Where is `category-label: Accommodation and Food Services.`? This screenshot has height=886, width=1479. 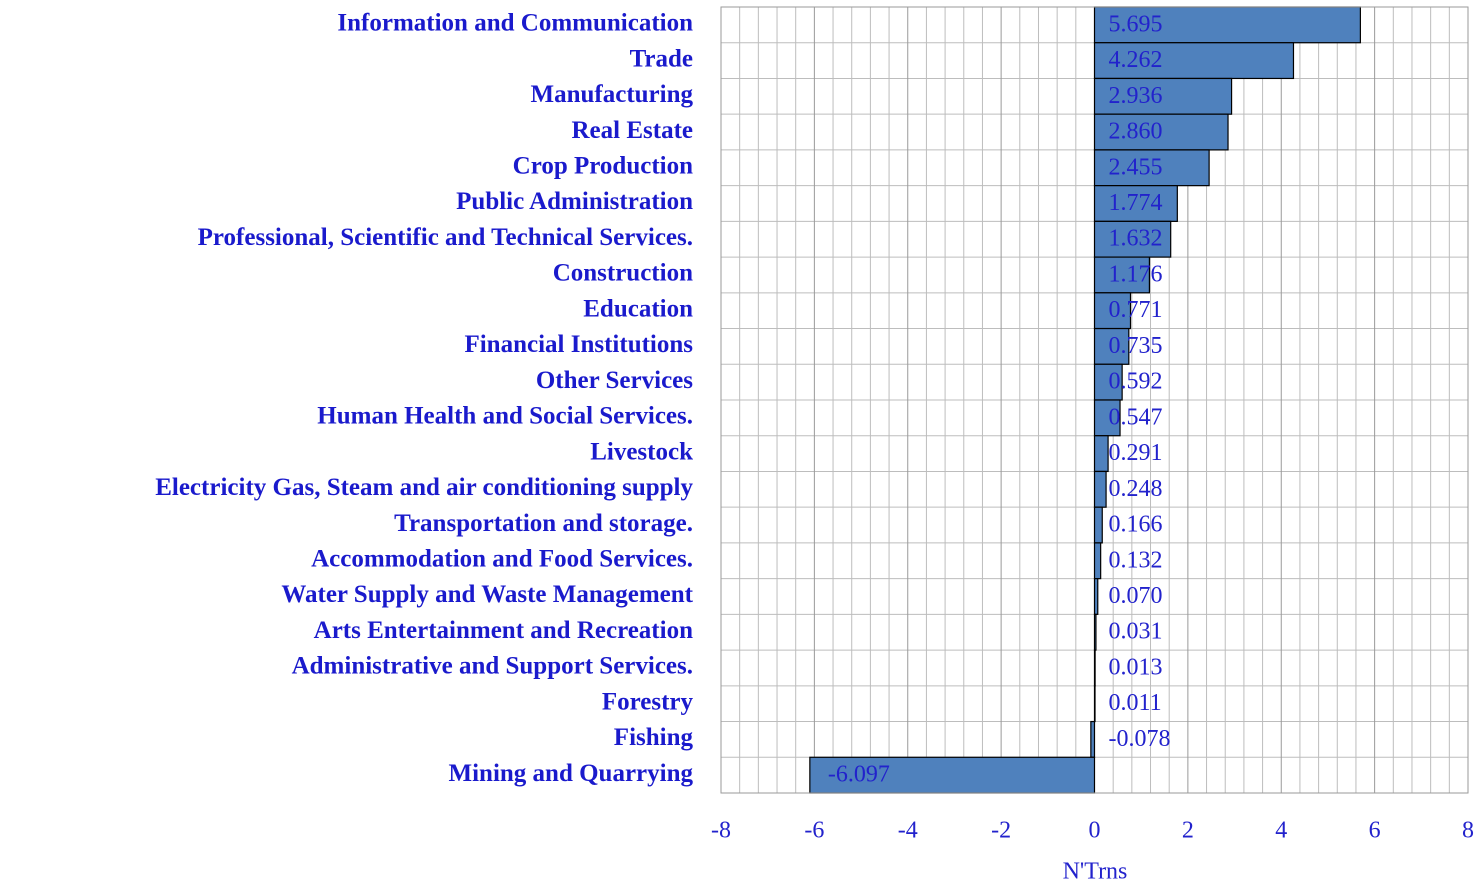 category-label: Accommodation and Food Services. is located at coordinates (502, 559).